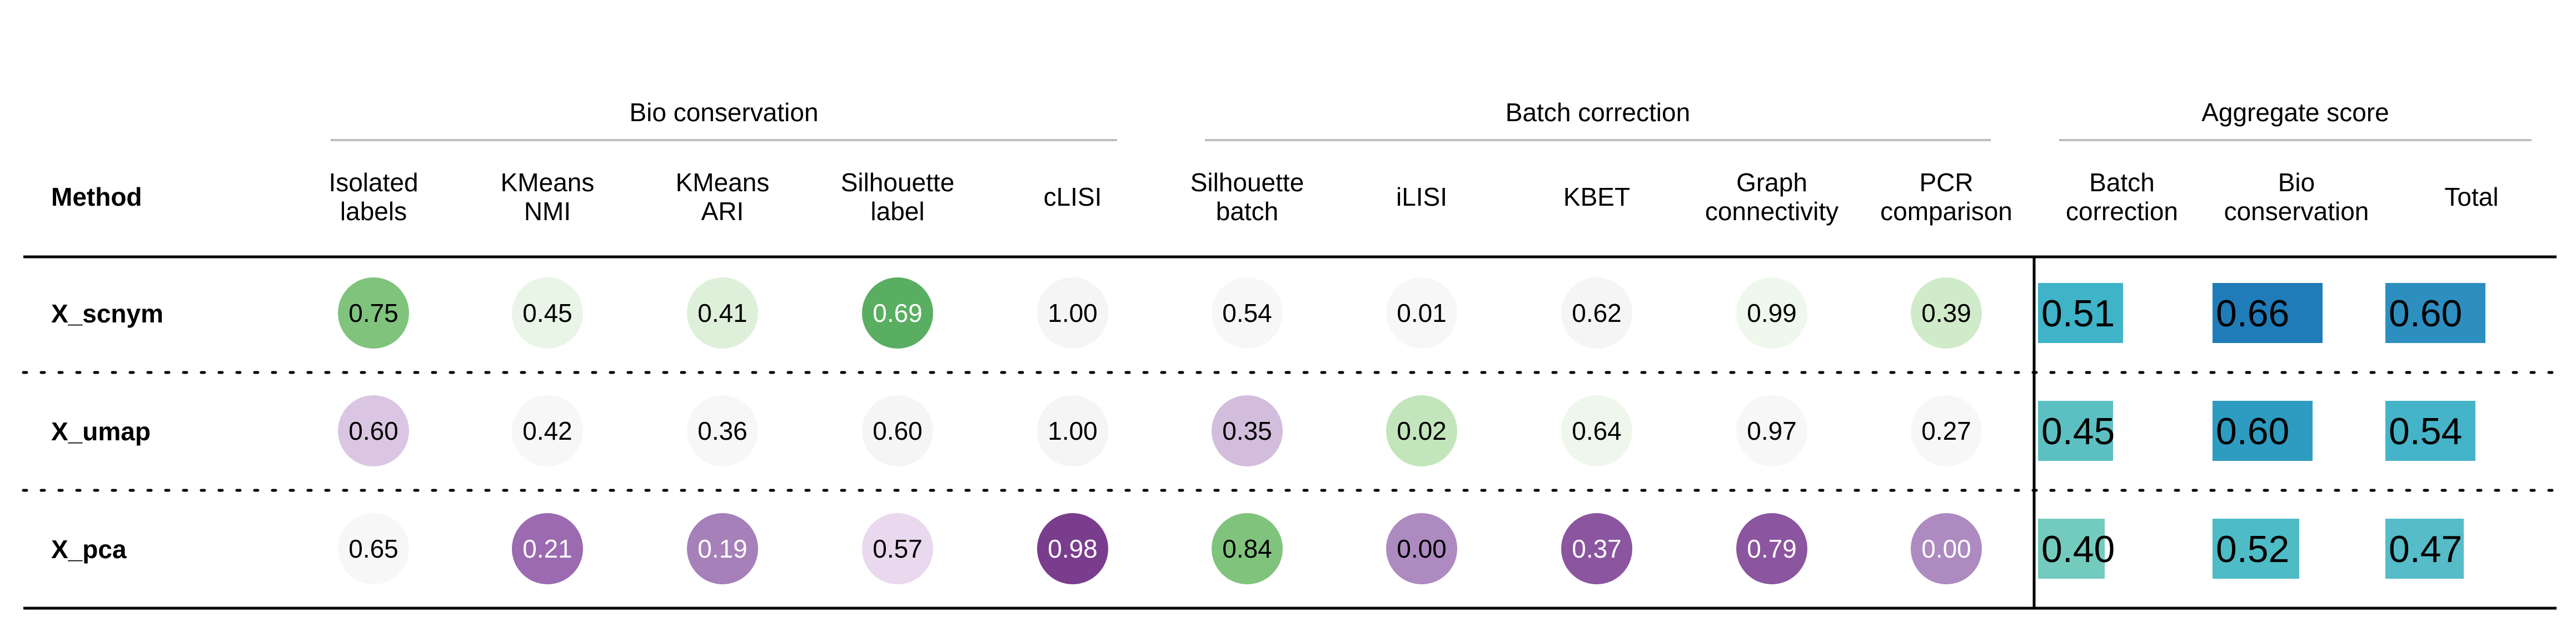 The image size is (2576, 636). I want to click on score-label: 0.64, so click(1597, 430).